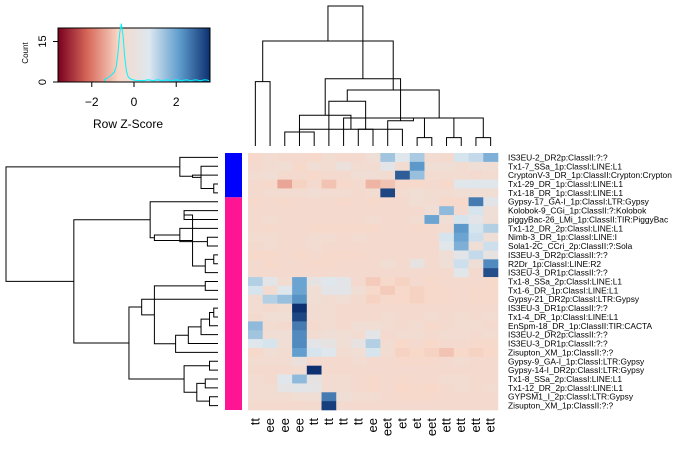 The image size is (700, 462). I want to click on row-label: Tx1-4_DR_1p:ClassI:LINE:L1, so click(563, 317).